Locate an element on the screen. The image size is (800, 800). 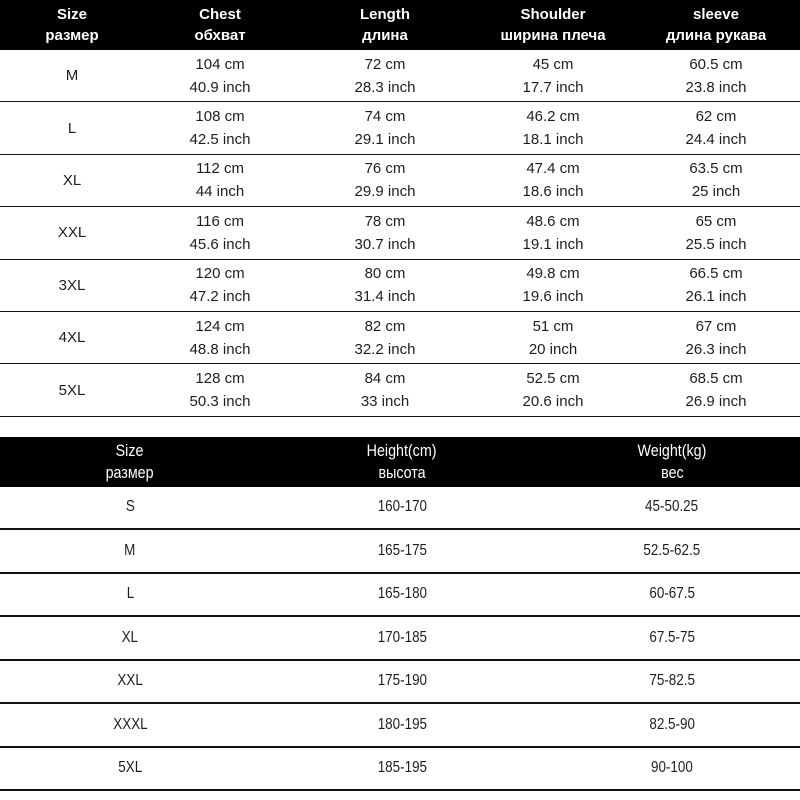
cell-height-range: 175-190 is located at coordinates (402, 682).